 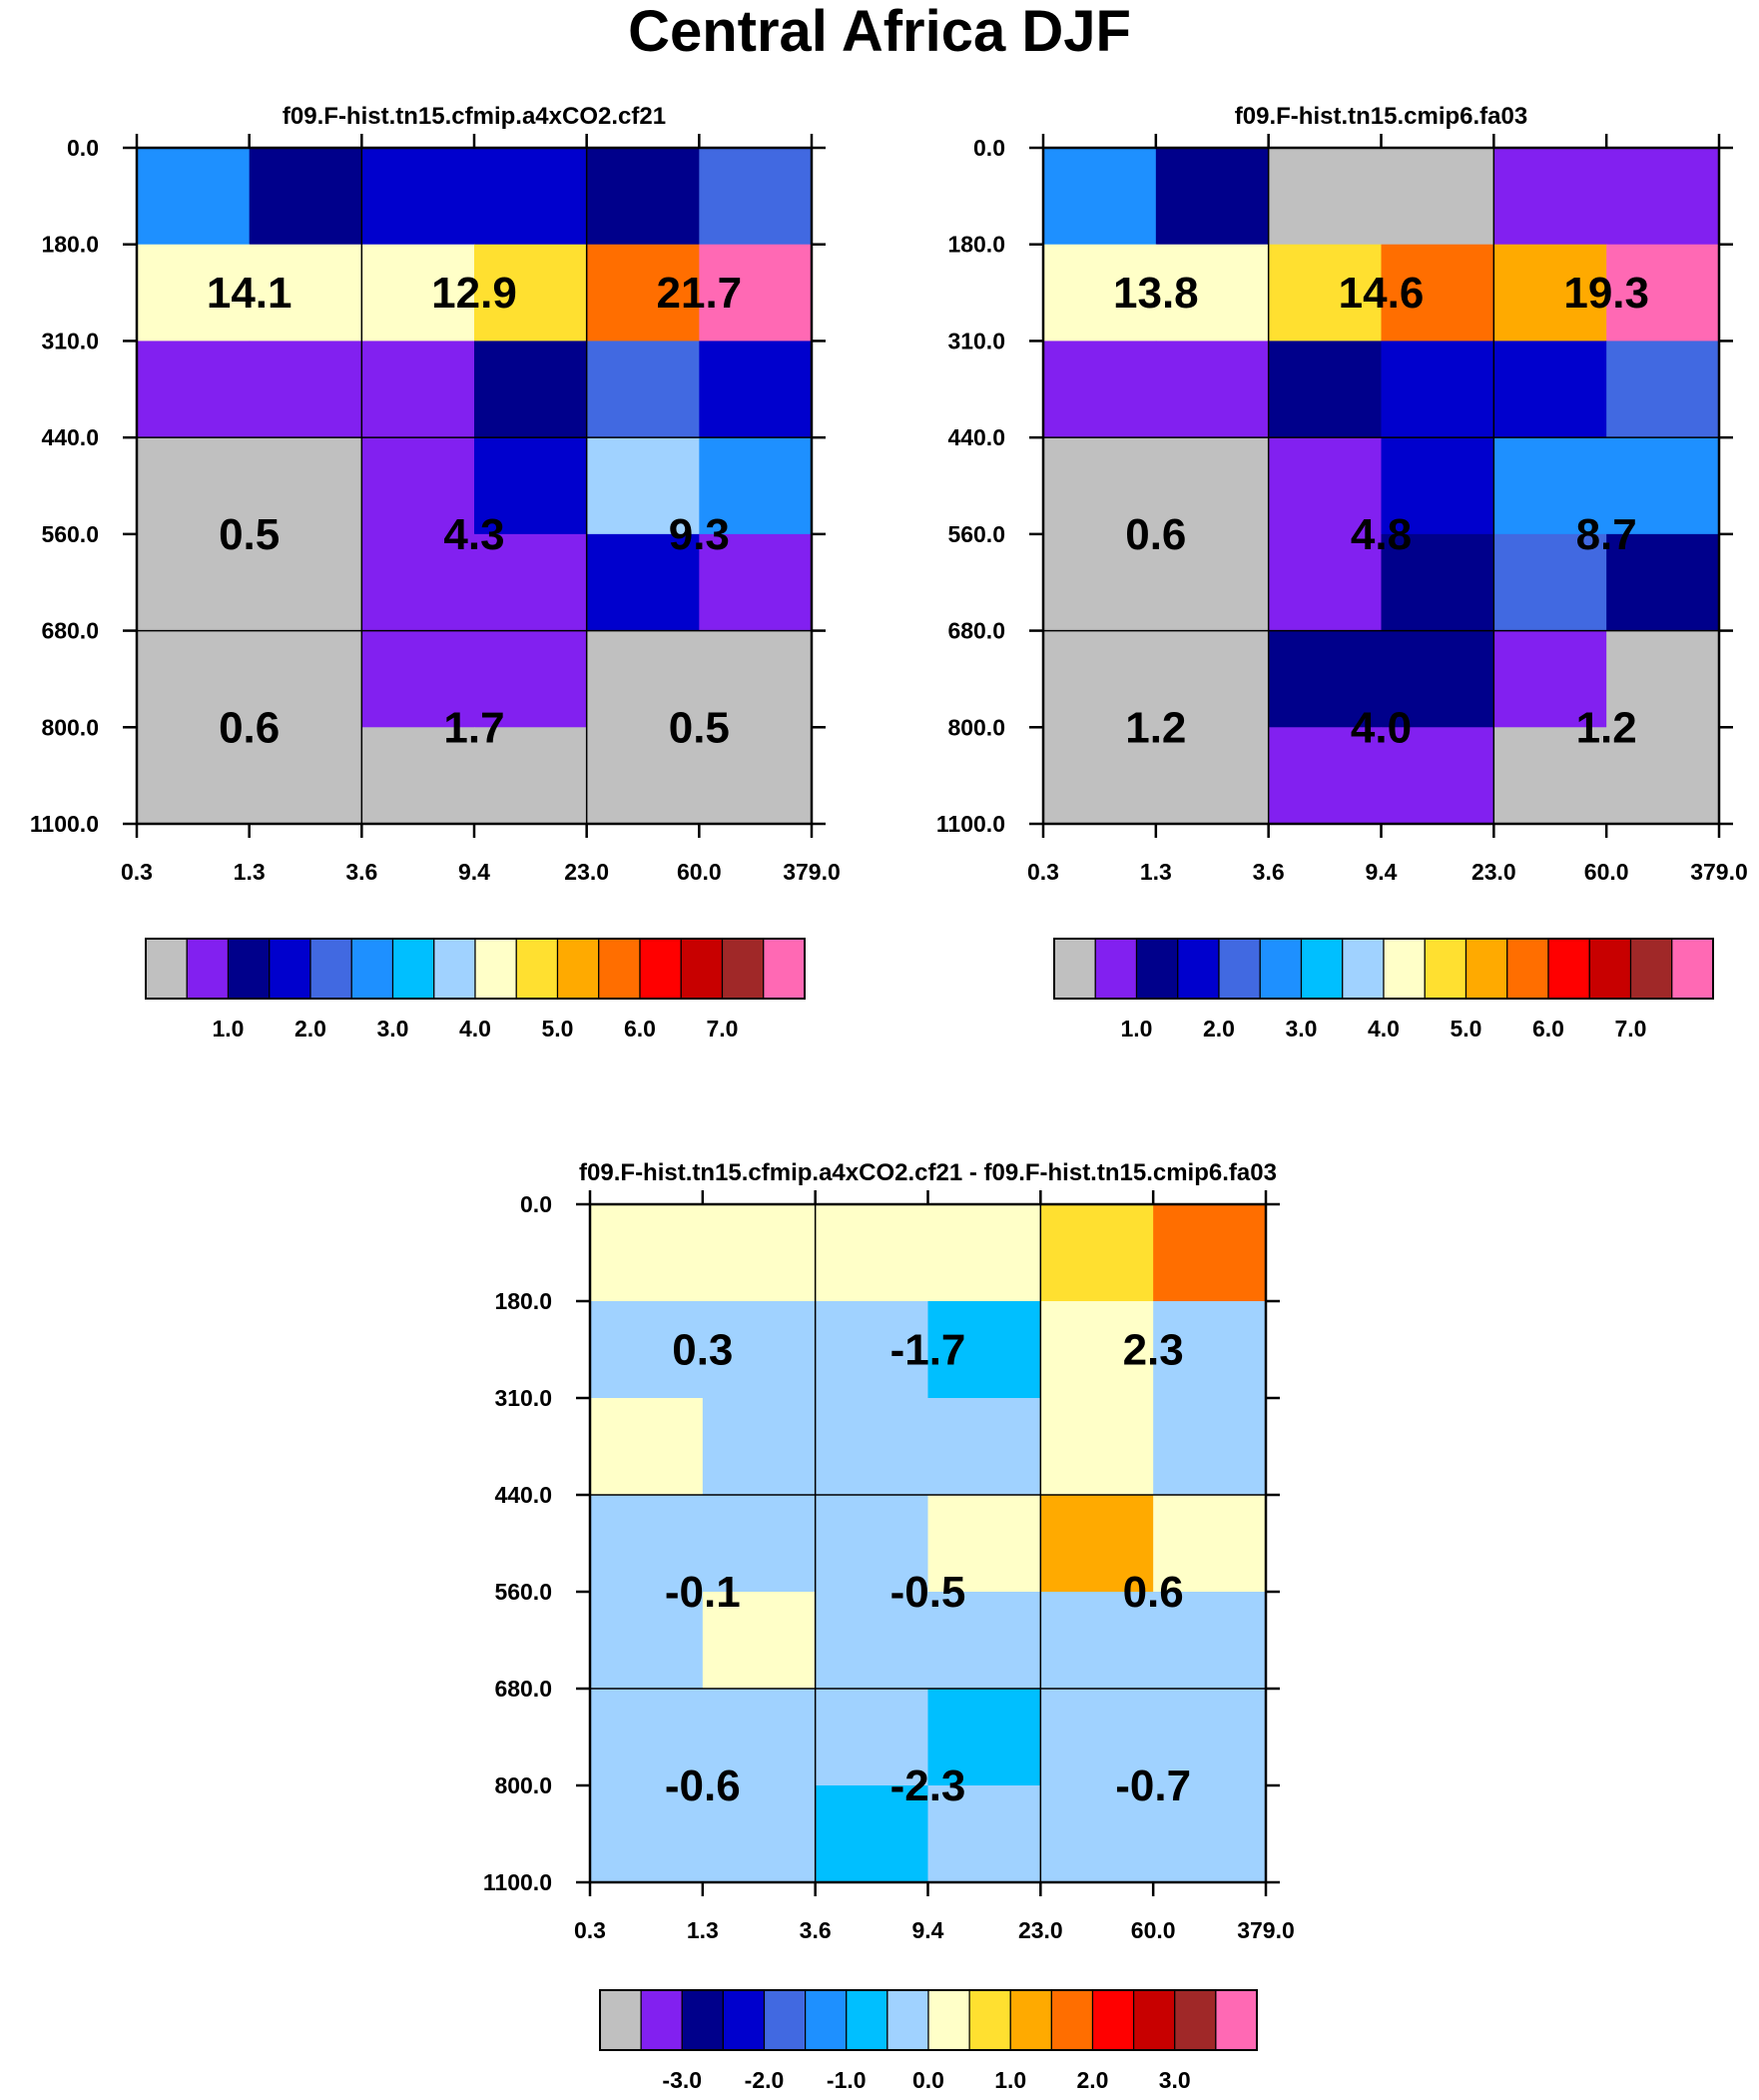 What do you see at coordinates (249, 534) in the screenshot?
I see `block-value: 0.5` at bounding box center [249, 534].